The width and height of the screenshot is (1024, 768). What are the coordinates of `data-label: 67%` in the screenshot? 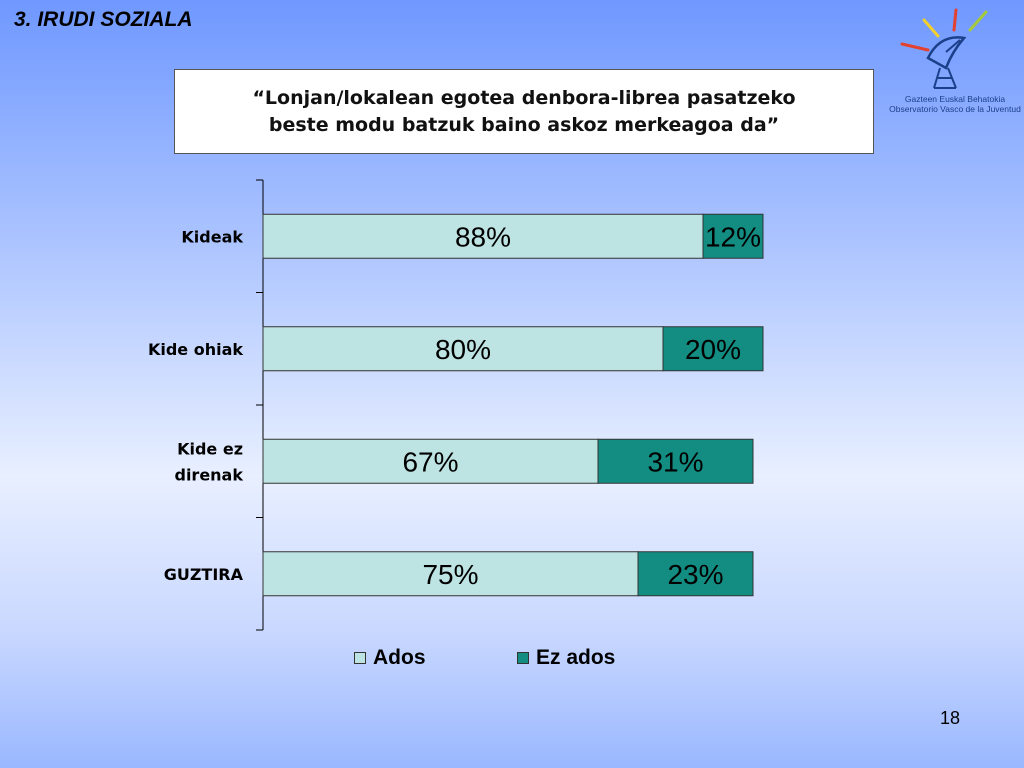 It's located at (430, 461).